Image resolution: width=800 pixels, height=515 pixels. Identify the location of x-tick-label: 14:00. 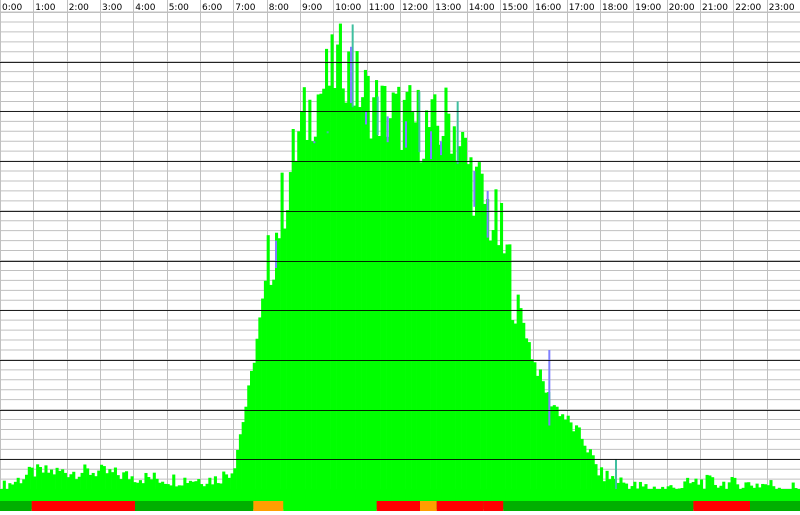
(482, 8).